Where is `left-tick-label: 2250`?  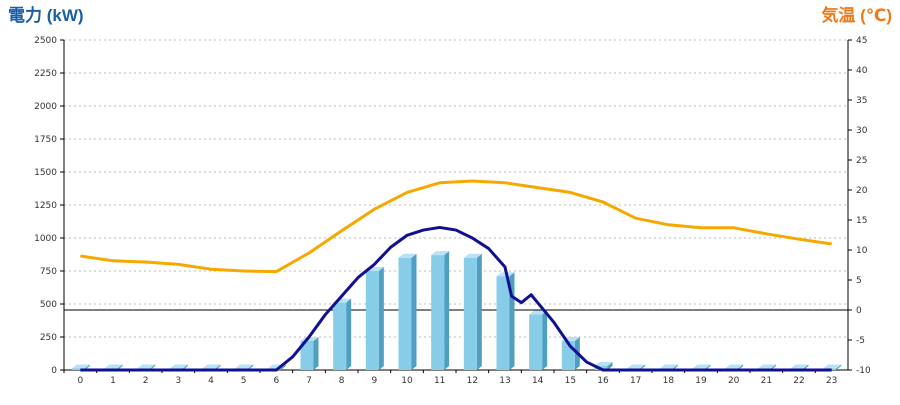
left-tick-label: 2250 is located at coordinates (45, 74).